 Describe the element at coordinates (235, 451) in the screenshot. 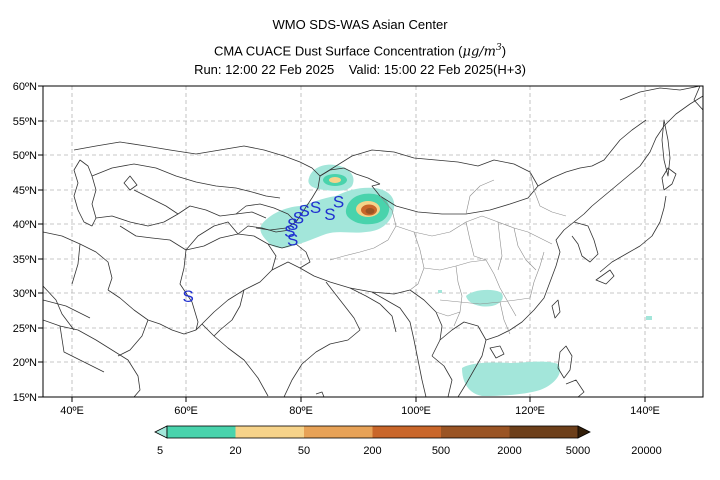

I see `colorbar-label: 20` at that location.